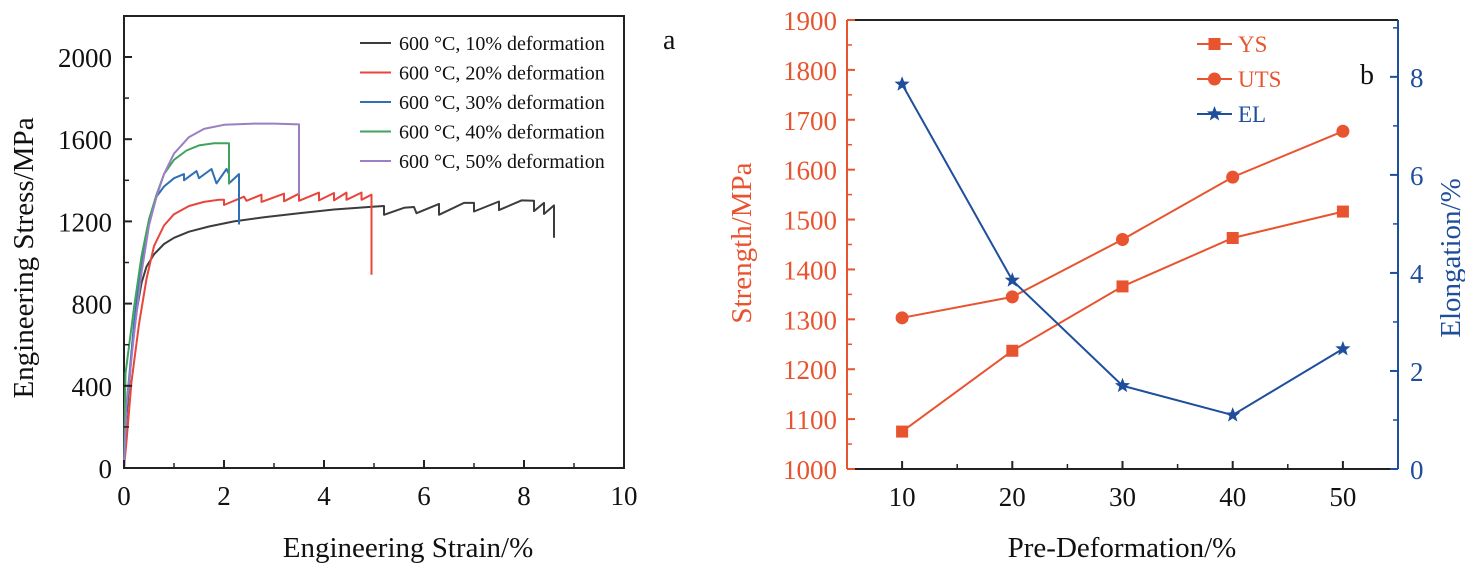 The width and height of the screenshot is (1465, 570). I want to click on y-tick-label-right: 8, so click(1417, 78).